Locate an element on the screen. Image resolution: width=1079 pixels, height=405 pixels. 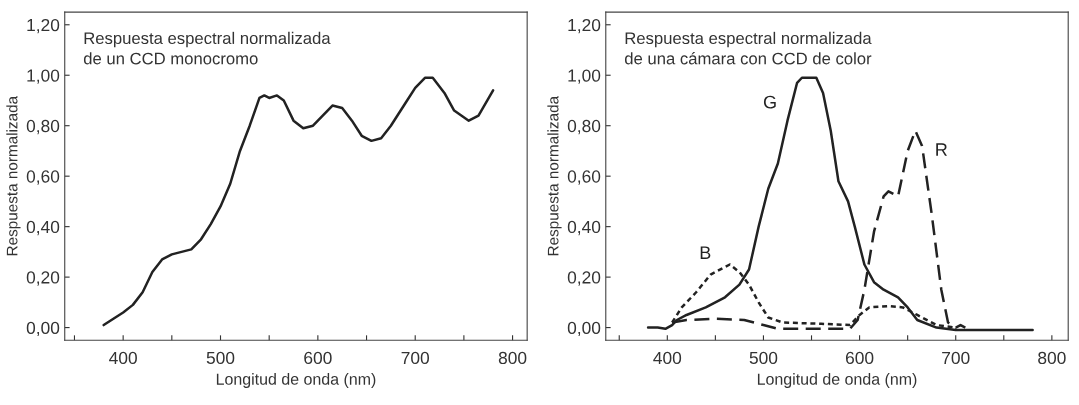
series-label: G is located at coordinates (769, 102).